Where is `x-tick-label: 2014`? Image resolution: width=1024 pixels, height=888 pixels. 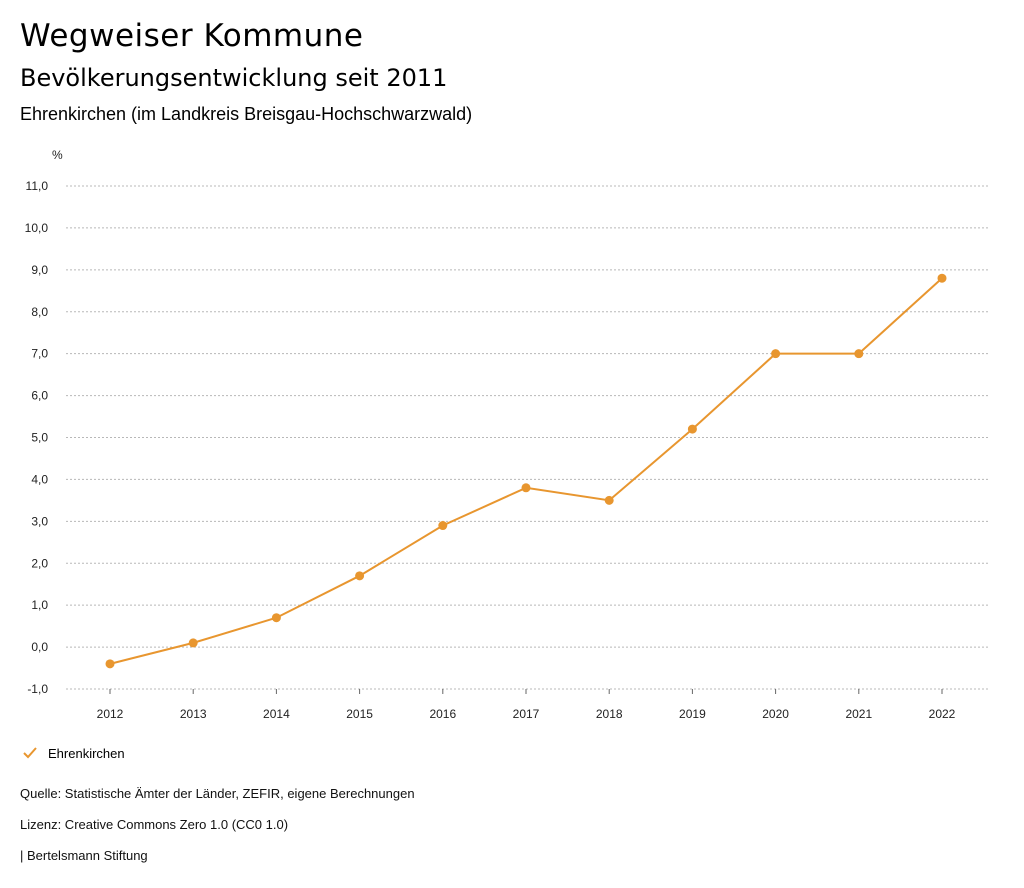
x-tick-label: 2014 is located at coordinates (276, 714).